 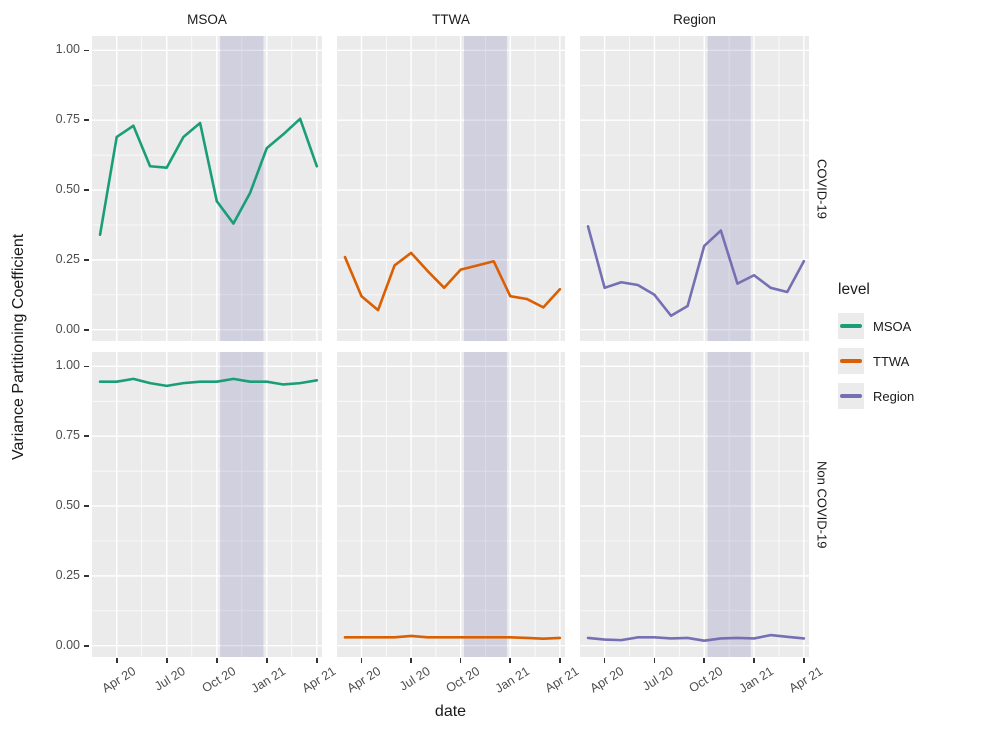 I want to click on panel-Non COVID-19-MSOA, so click(x=207, y=504).